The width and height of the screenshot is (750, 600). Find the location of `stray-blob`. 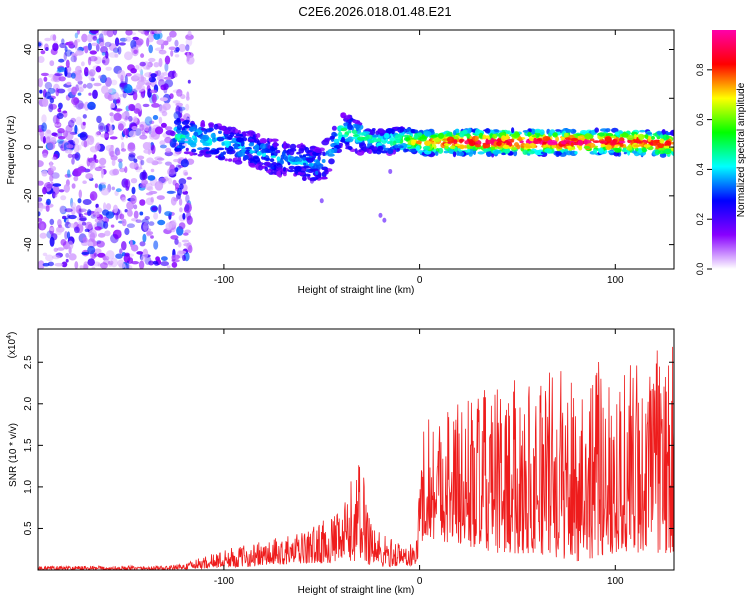

stray-blob is located at coordinates (311, 181).